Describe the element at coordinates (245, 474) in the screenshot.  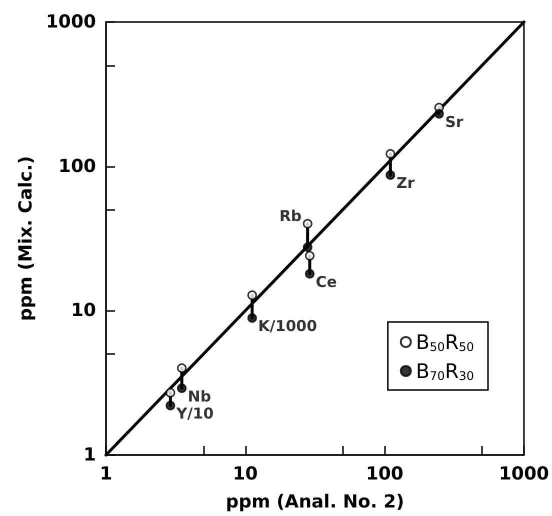
I see `x-tick-label: 10` at that location.